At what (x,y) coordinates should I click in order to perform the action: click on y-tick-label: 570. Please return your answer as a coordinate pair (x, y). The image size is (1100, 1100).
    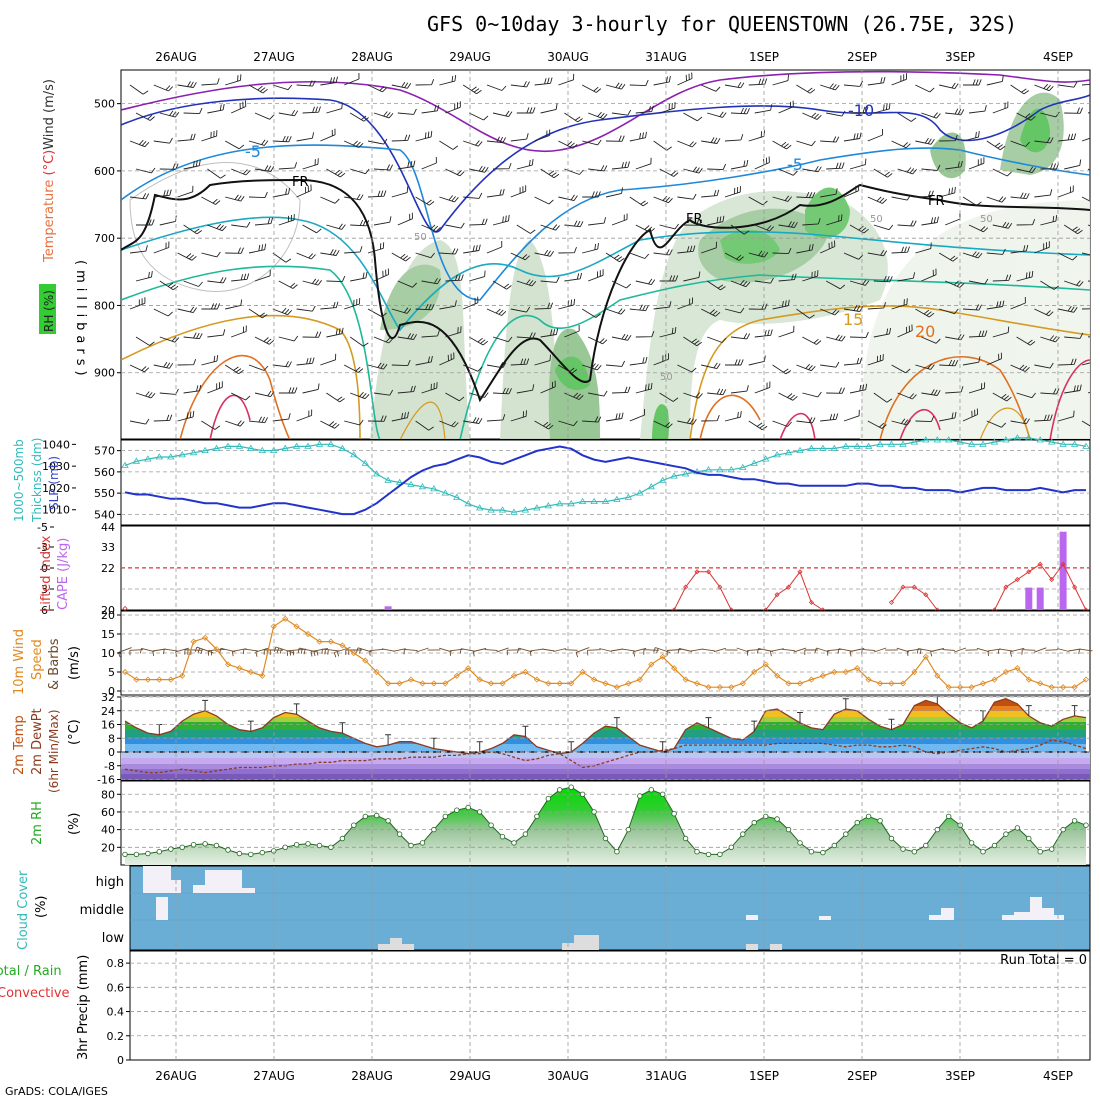
    Looking at the image, I should click on (104, 451).